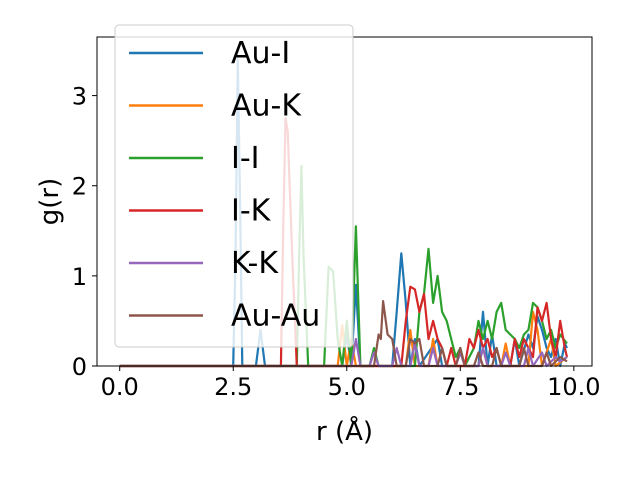  I want to click on legend-label-au-i: Au-I, so click(260, 53).